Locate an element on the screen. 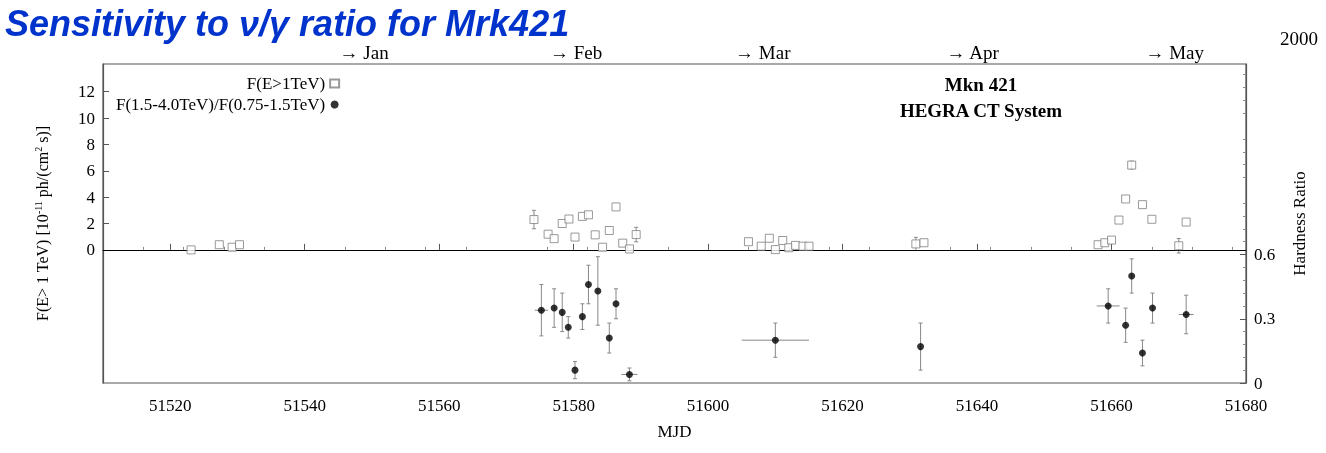 This screenshot has height=453, width=1326. text: → Jan is located at coordinates (364, 52).